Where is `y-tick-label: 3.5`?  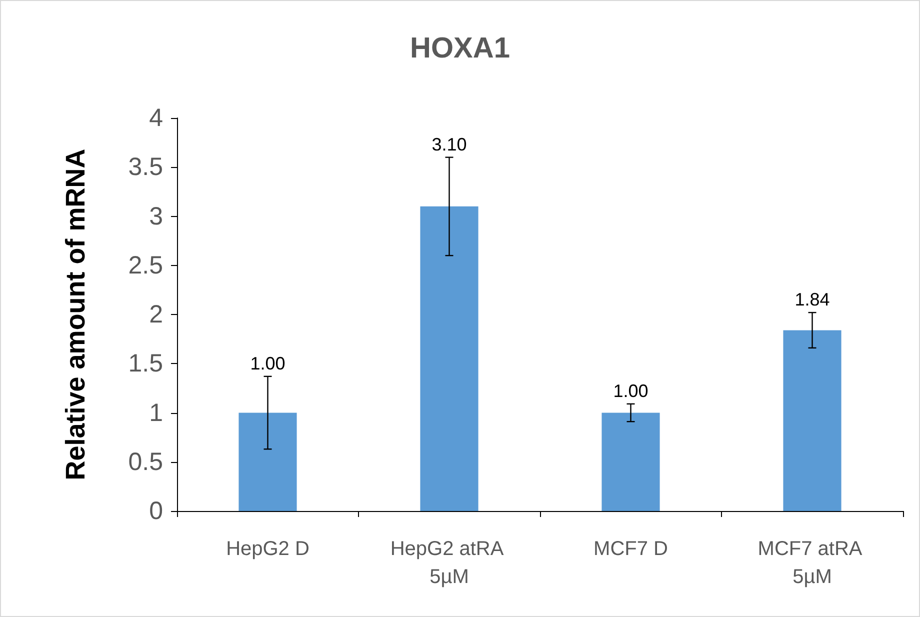 y-tick-label: 3.5 is located at coordinates (145, 167).